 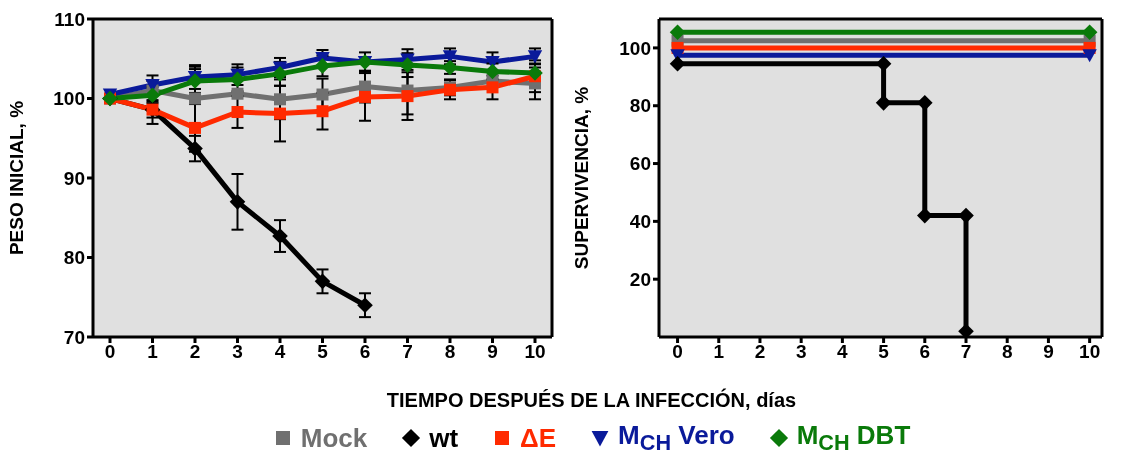 What do you see at coordinates (853, 438) in the screenshot?
I see `legend-label: M$_{CH}$ DBT` at bounding box center [853, 438].